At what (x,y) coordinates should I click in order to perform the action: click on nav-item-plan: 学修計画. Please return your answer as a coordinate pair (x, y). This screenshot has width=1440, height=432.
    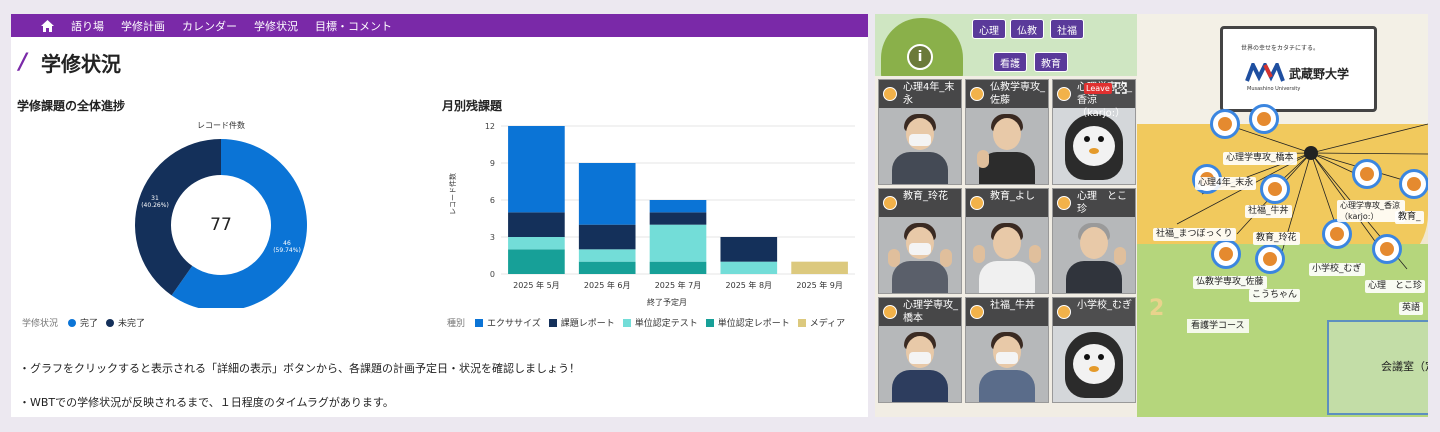
    Looking at the image, I should click on (143, 26).